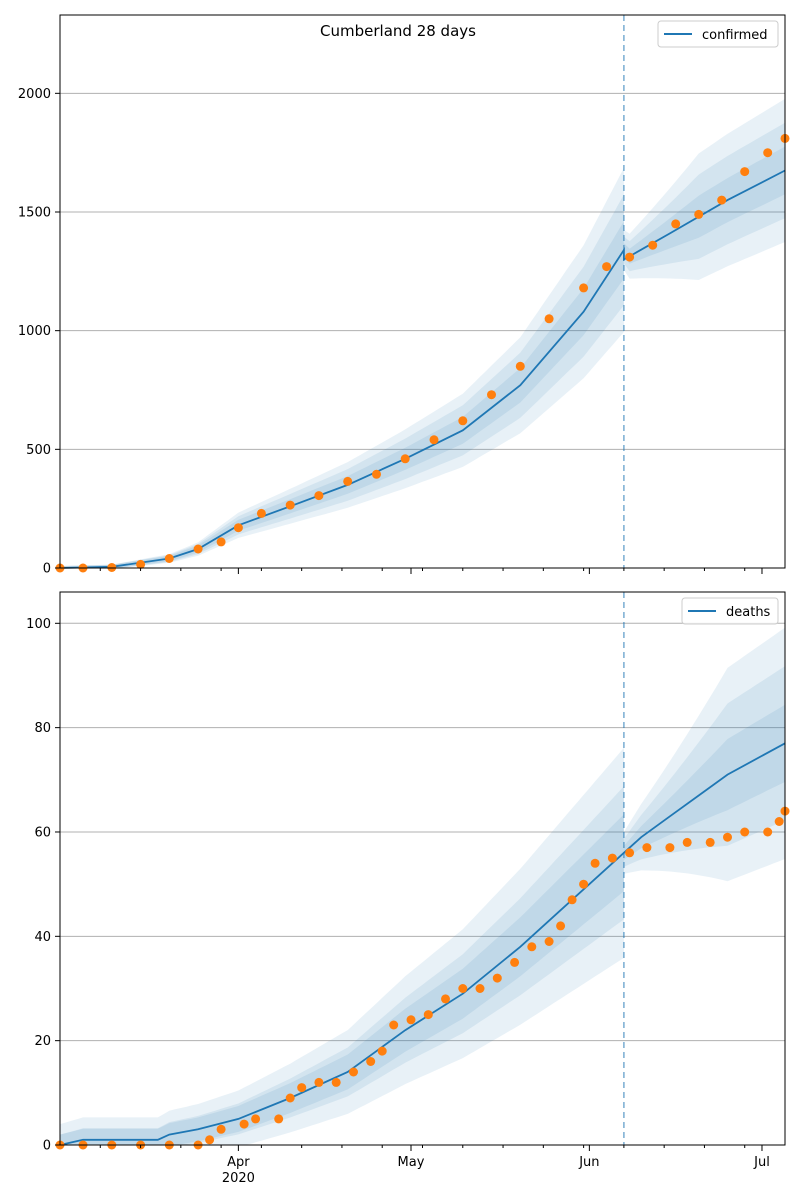 Image resolution: width=800 pixels, height=1204 pixels. I want to click on y-tick-label: 100, so click(38, 624).